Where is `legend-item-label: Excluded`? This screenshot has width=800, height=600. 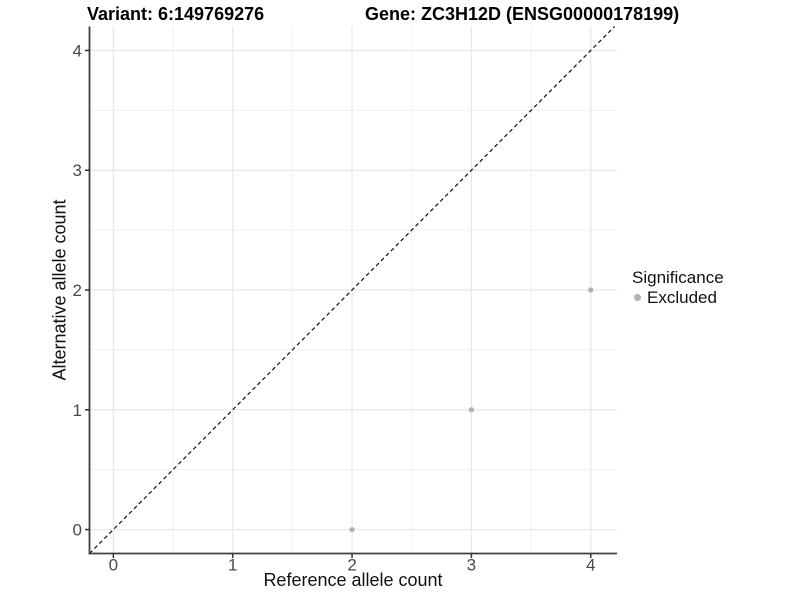 legend-item-label: Excluded is located at coordinates (682, 297).